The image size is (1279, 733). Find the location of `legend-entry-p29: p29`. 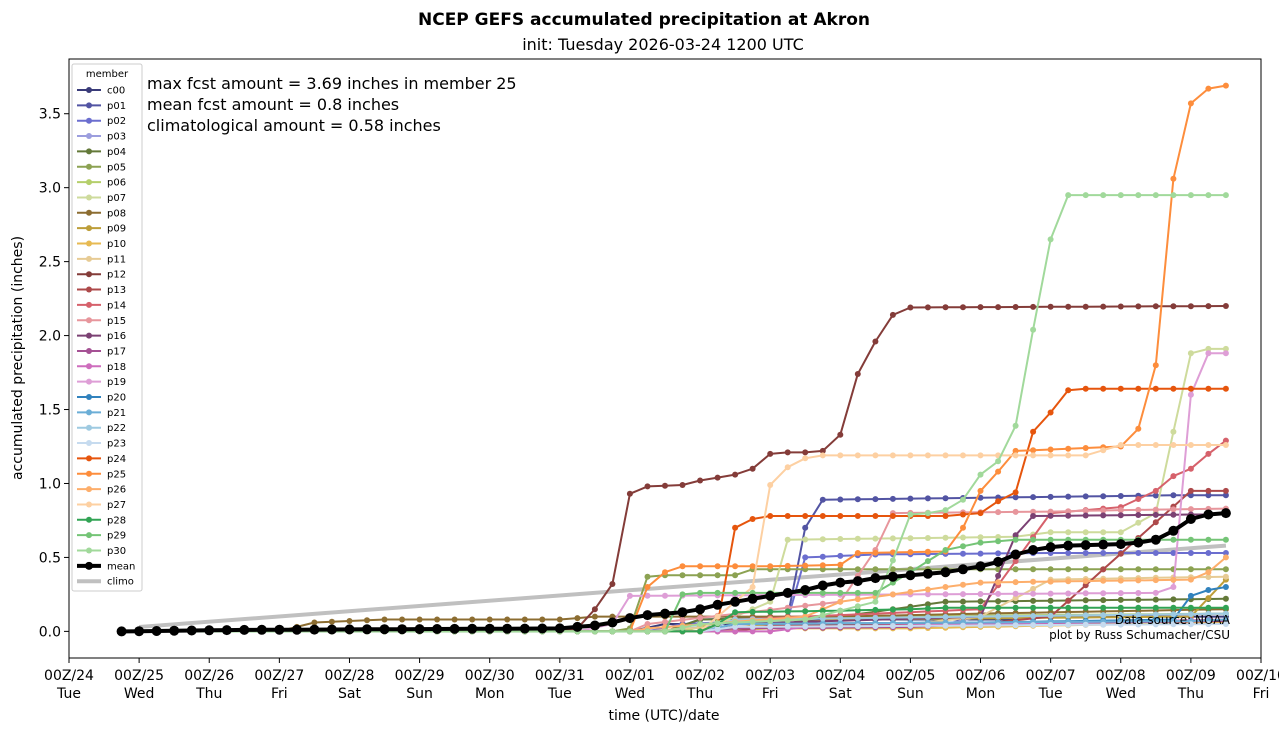

legend-entry-p29: p29 is located at coordinates (101, 536).